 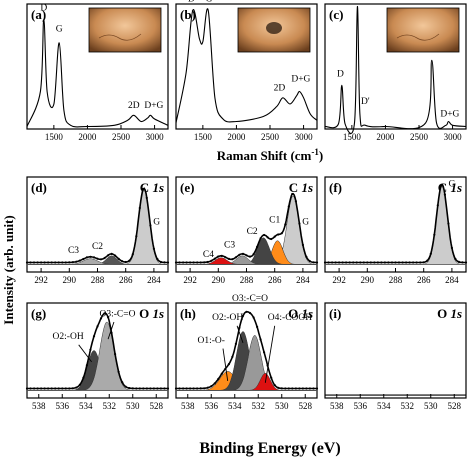 I want to click on panel-g-title: O 1s, so click(x=151, y=313).